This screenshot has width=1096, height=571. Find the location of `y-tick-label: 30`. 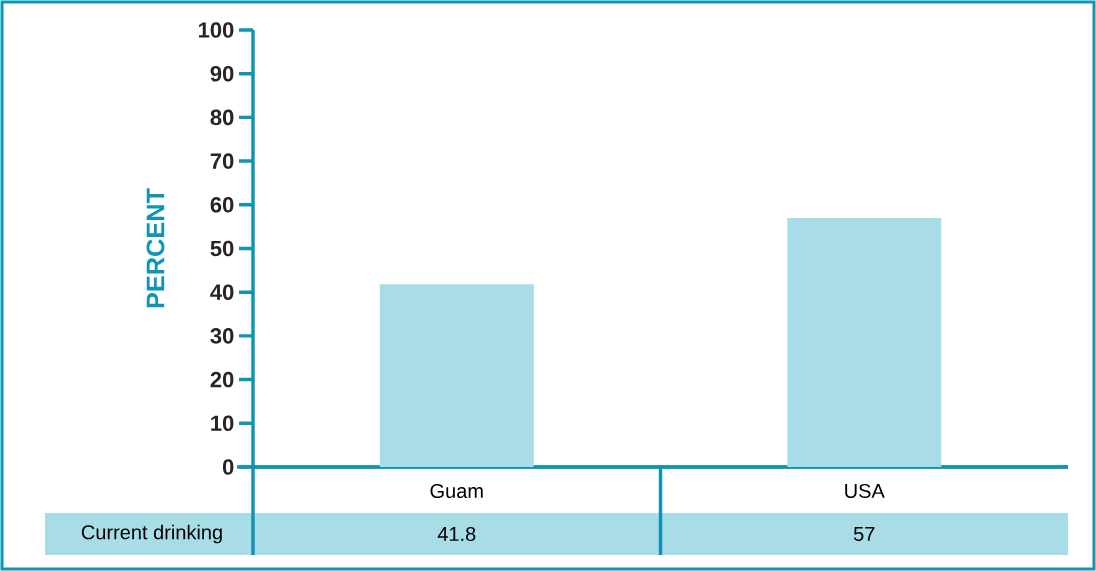

y-tick-label: 30 is located at coordinates (222, 336).